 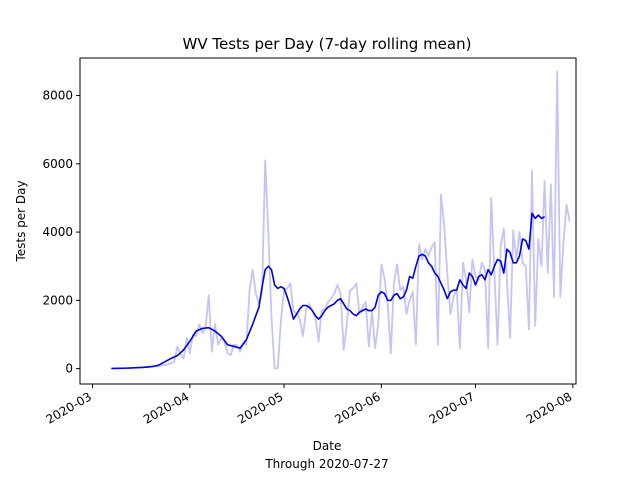 I want to click on x-axis-label: Date, so click(x=327, y=446).